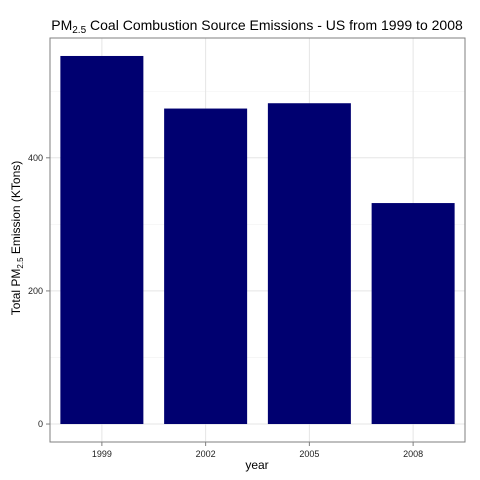 The width and height of the screenshot is (480, 480). Describe the element at coordinates (256, 465) in the screenshot. I see `x-axis-title: year` at that location.